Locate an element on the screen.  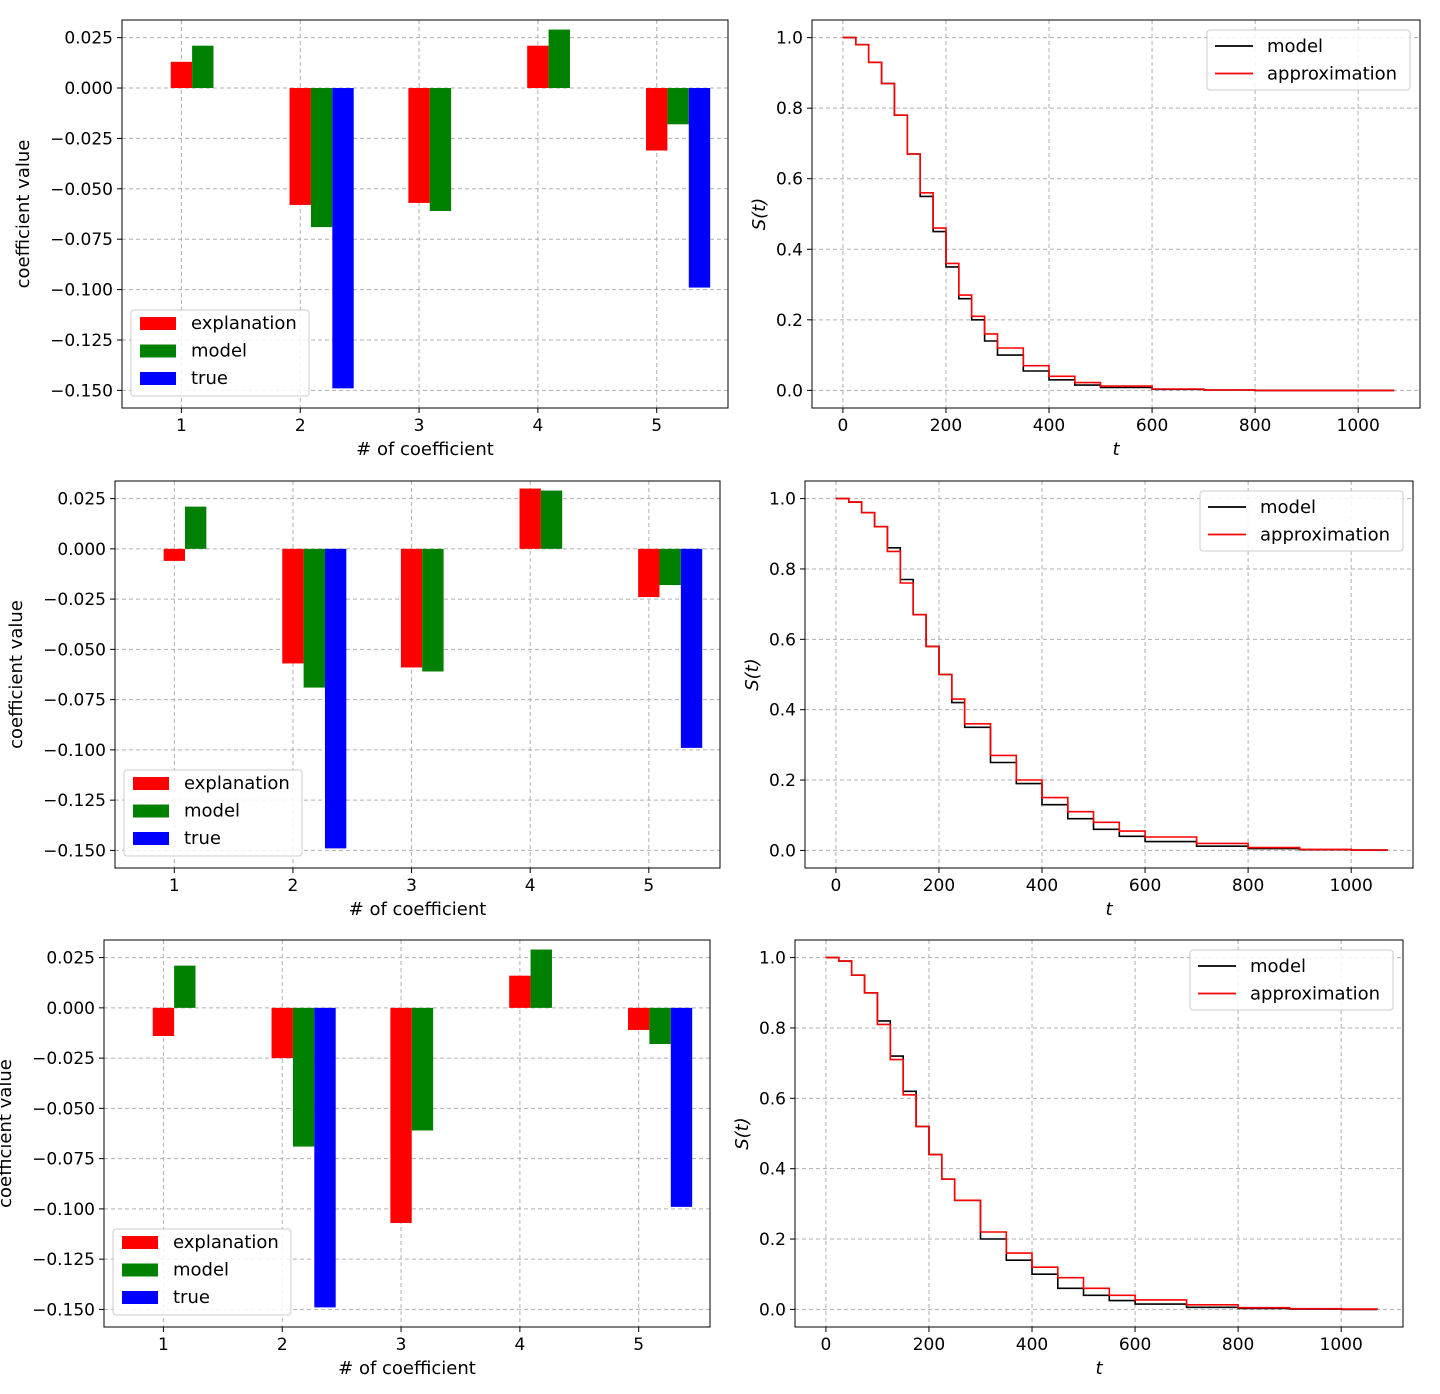
x-tick-label: 600 is located at coordinates (1135, 1345).